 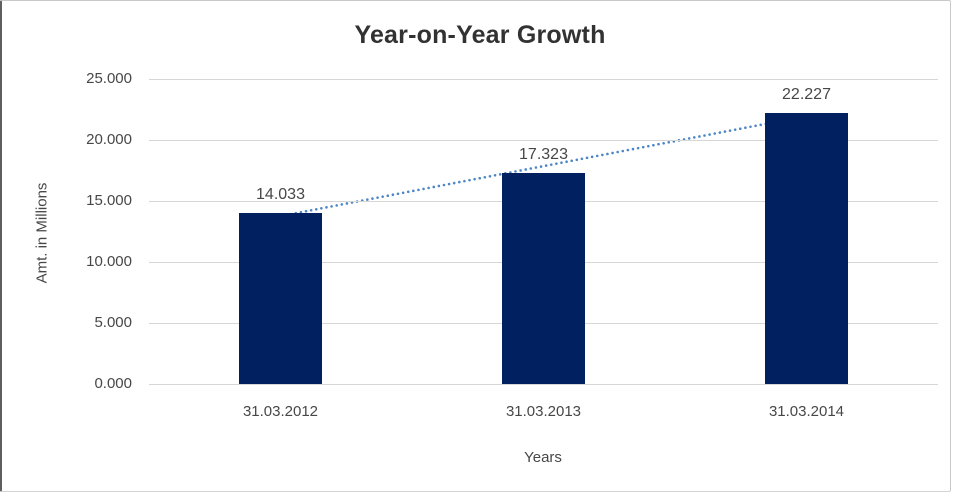 What do you see at coordinates (280, 194) in the screenshot?
I see `bar-value-label: 14.033` at bounding box center [280, 194].